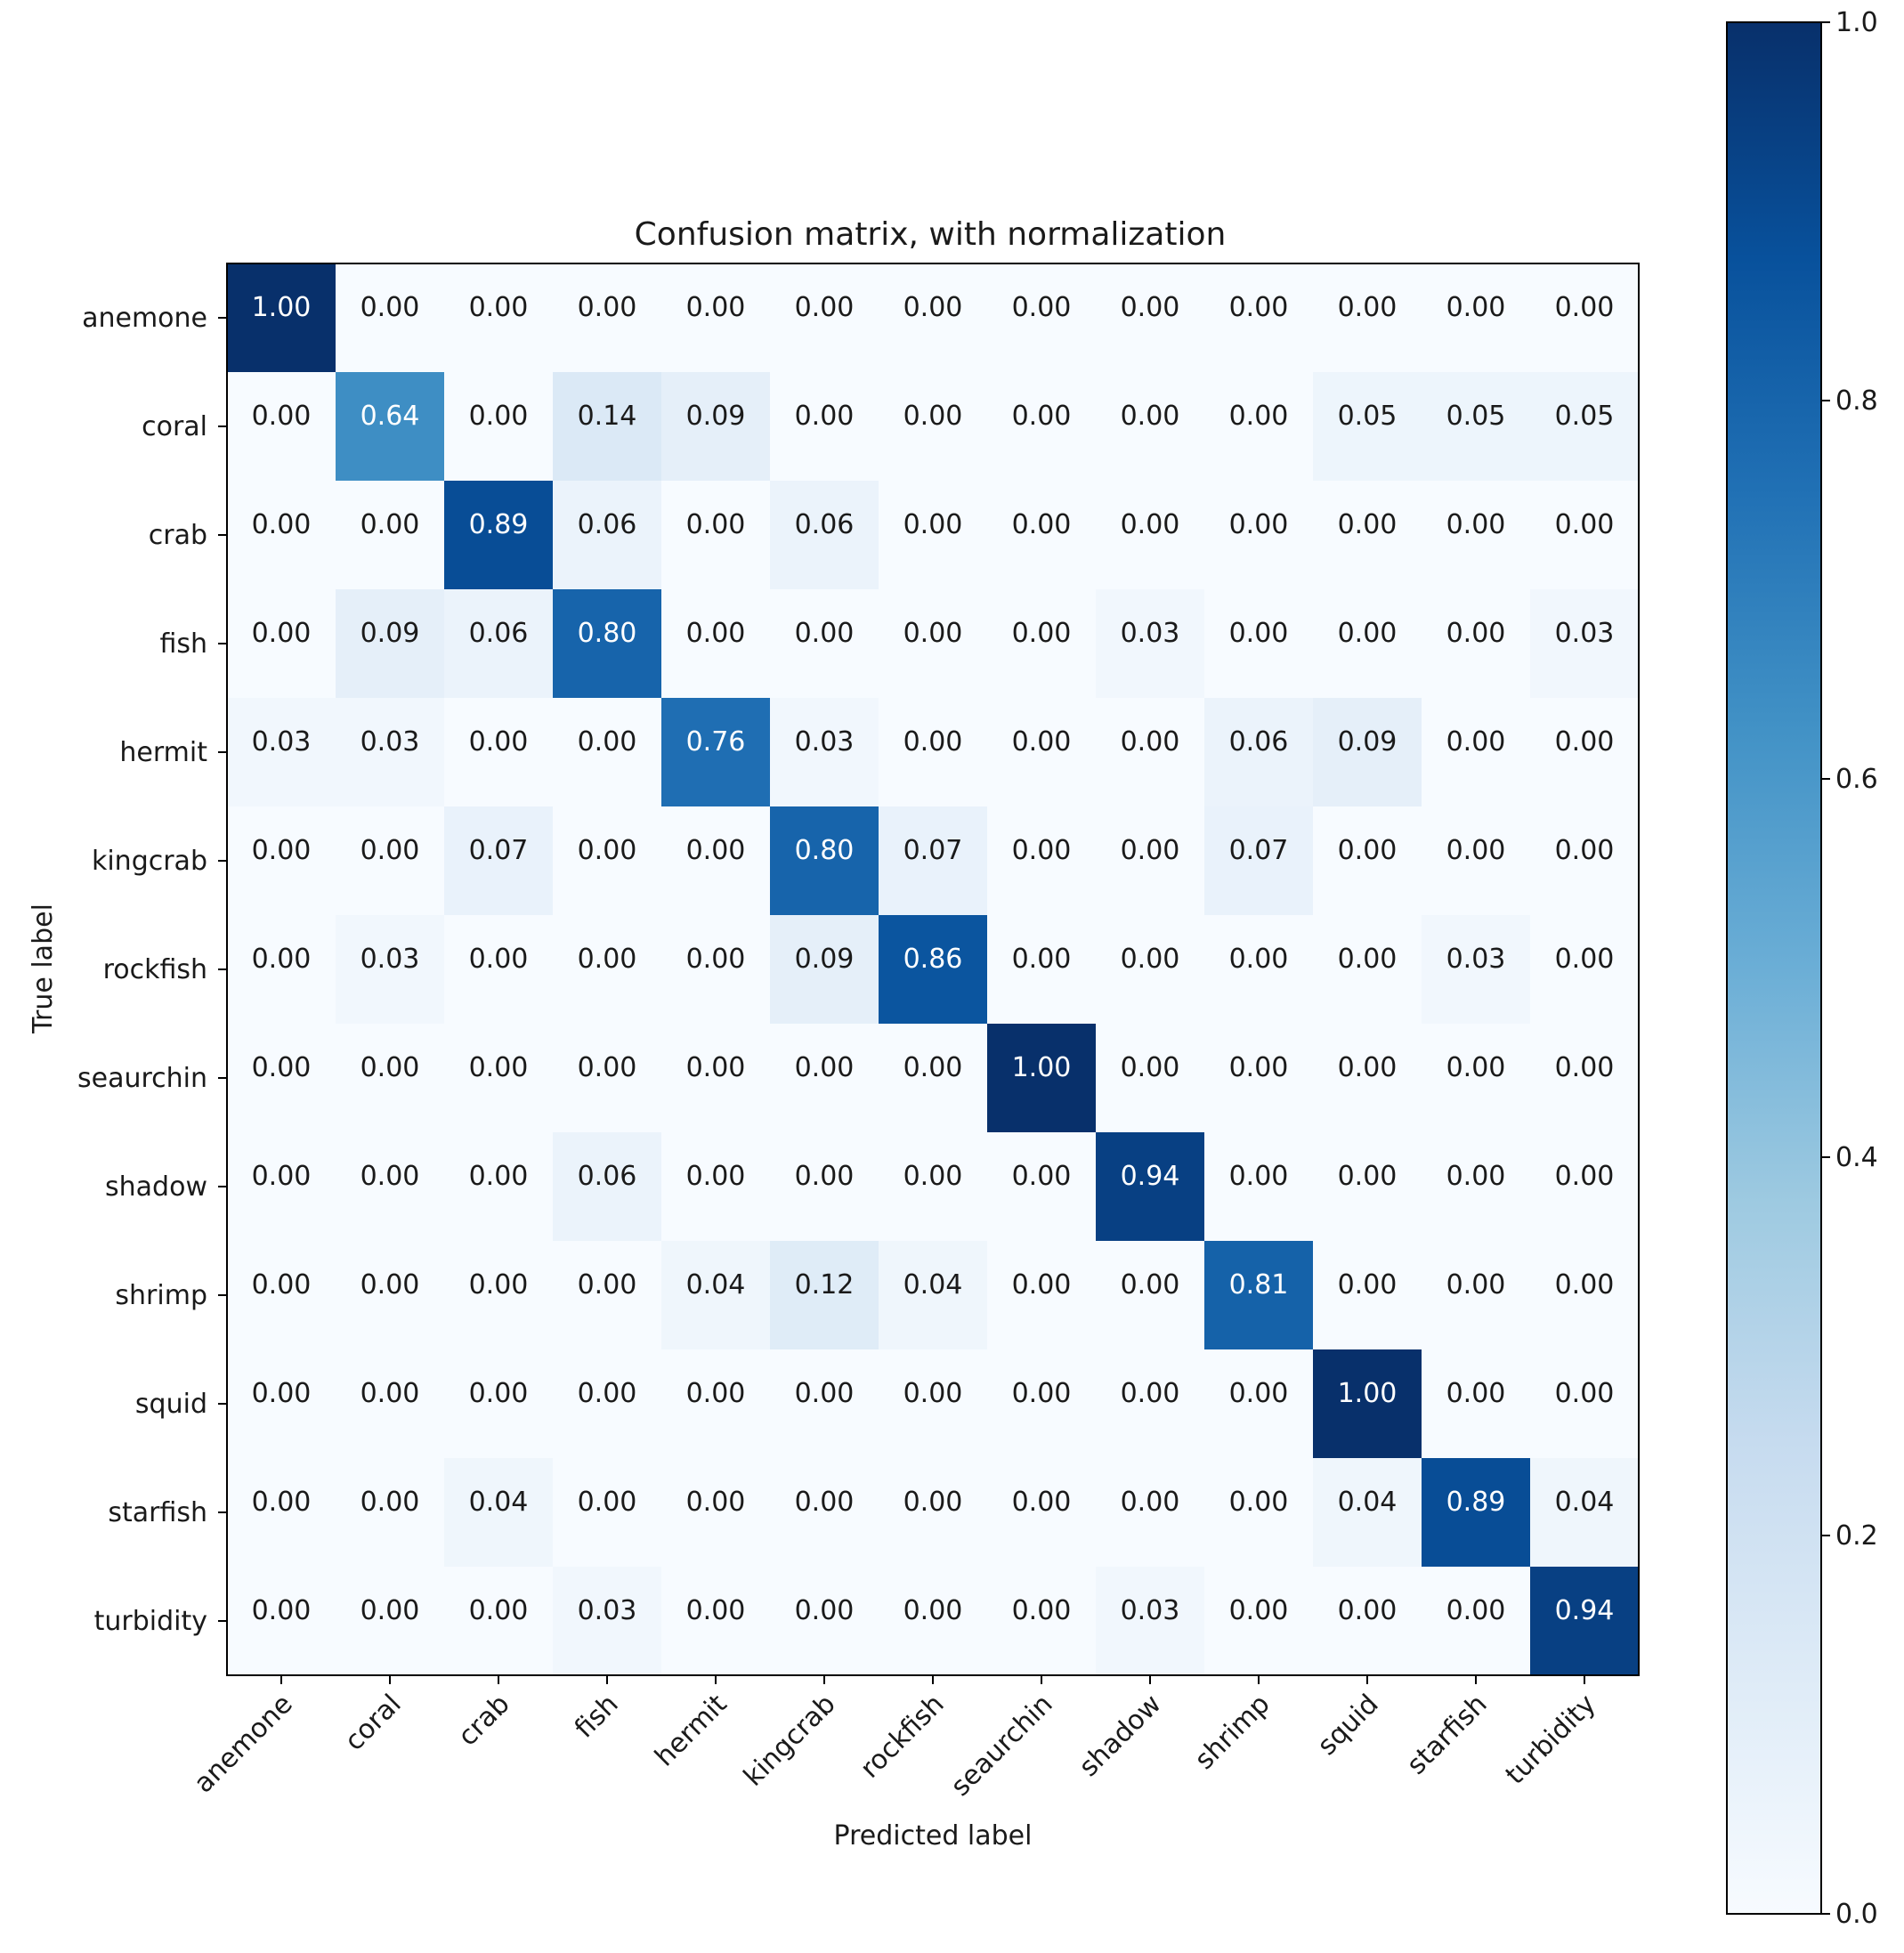 Image resolution: width=1904 pixels, height=1953 pixels. I want to click on matrix-cell-label: 0.81, so click(1259, 1285).